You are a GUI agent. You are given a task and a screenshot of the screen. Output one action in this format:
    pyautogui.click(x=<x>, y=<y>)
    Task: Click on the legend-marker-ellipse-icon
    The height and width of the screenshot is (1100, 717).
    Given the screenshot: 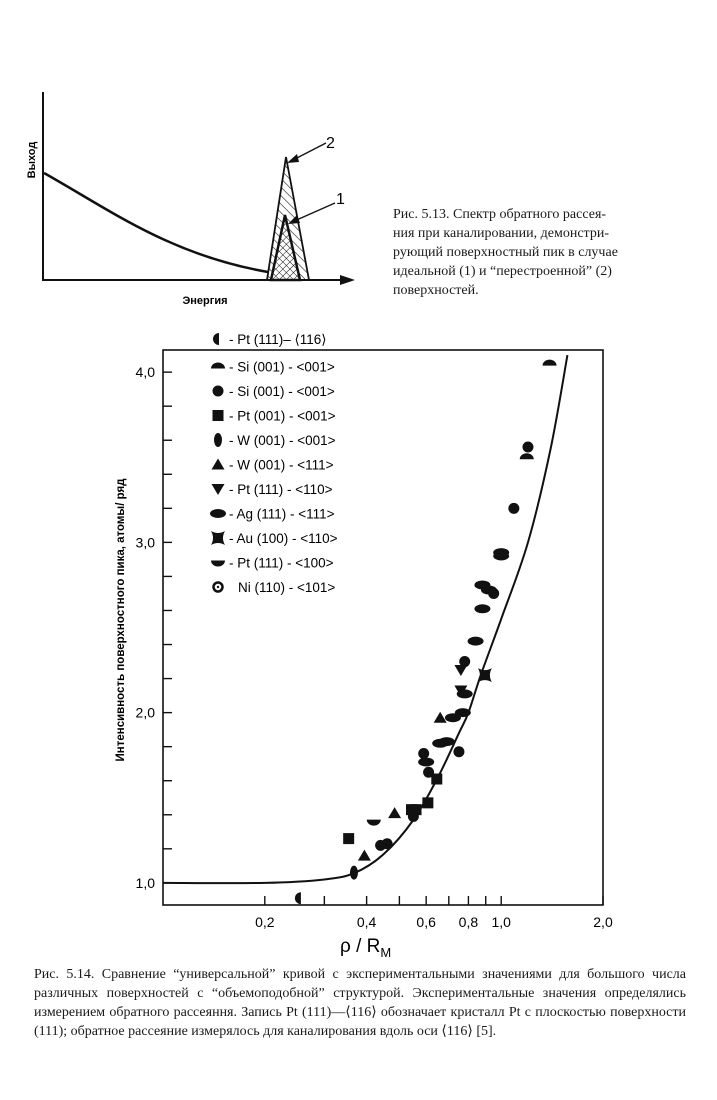 What is the action you would take?
    pyautogui.click(x=218, y=513)
    